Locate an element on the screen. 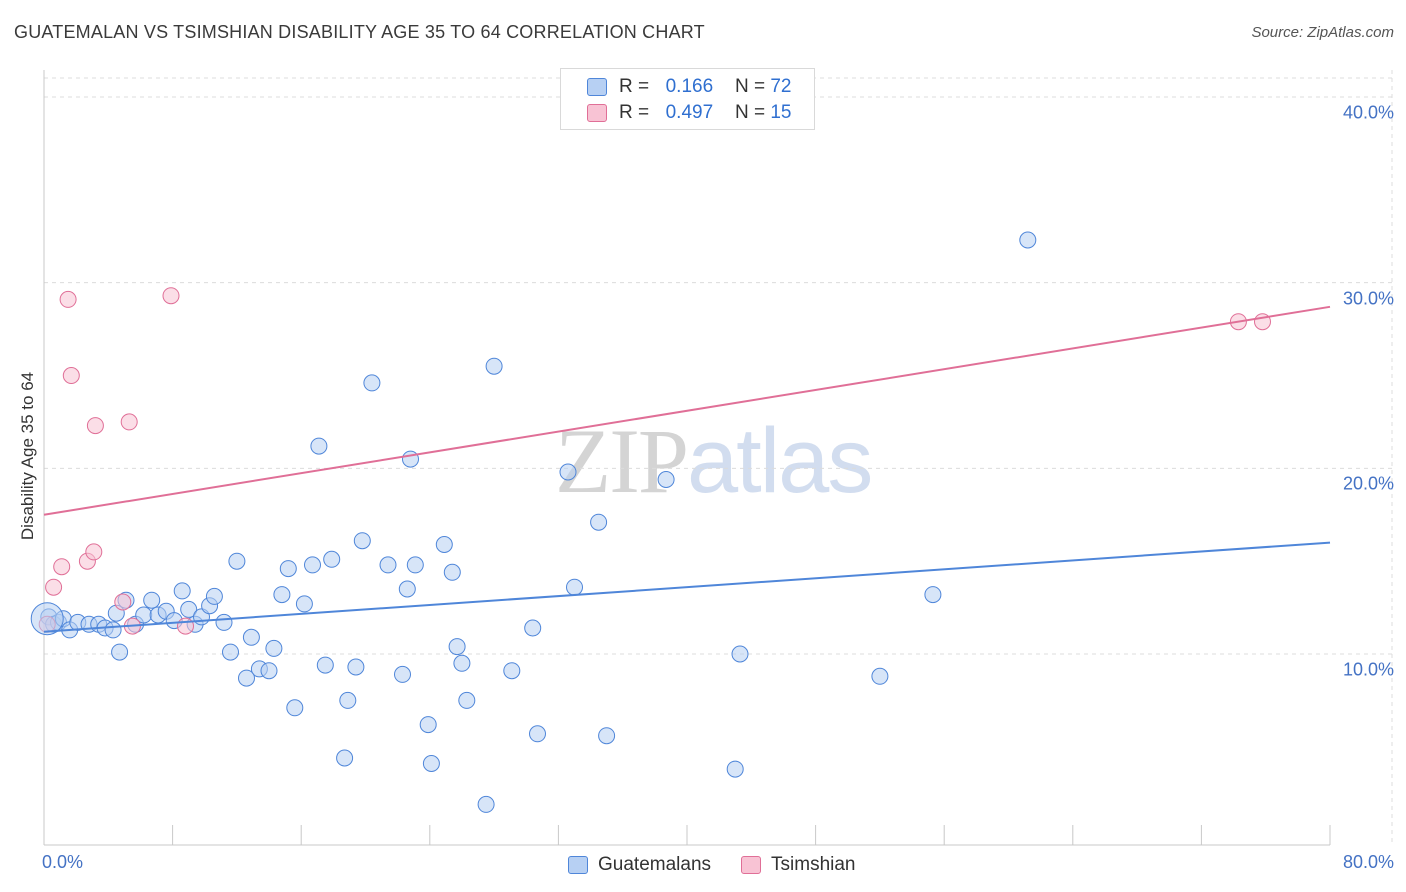  n-value: 72 is located at coordinates (781, 86).